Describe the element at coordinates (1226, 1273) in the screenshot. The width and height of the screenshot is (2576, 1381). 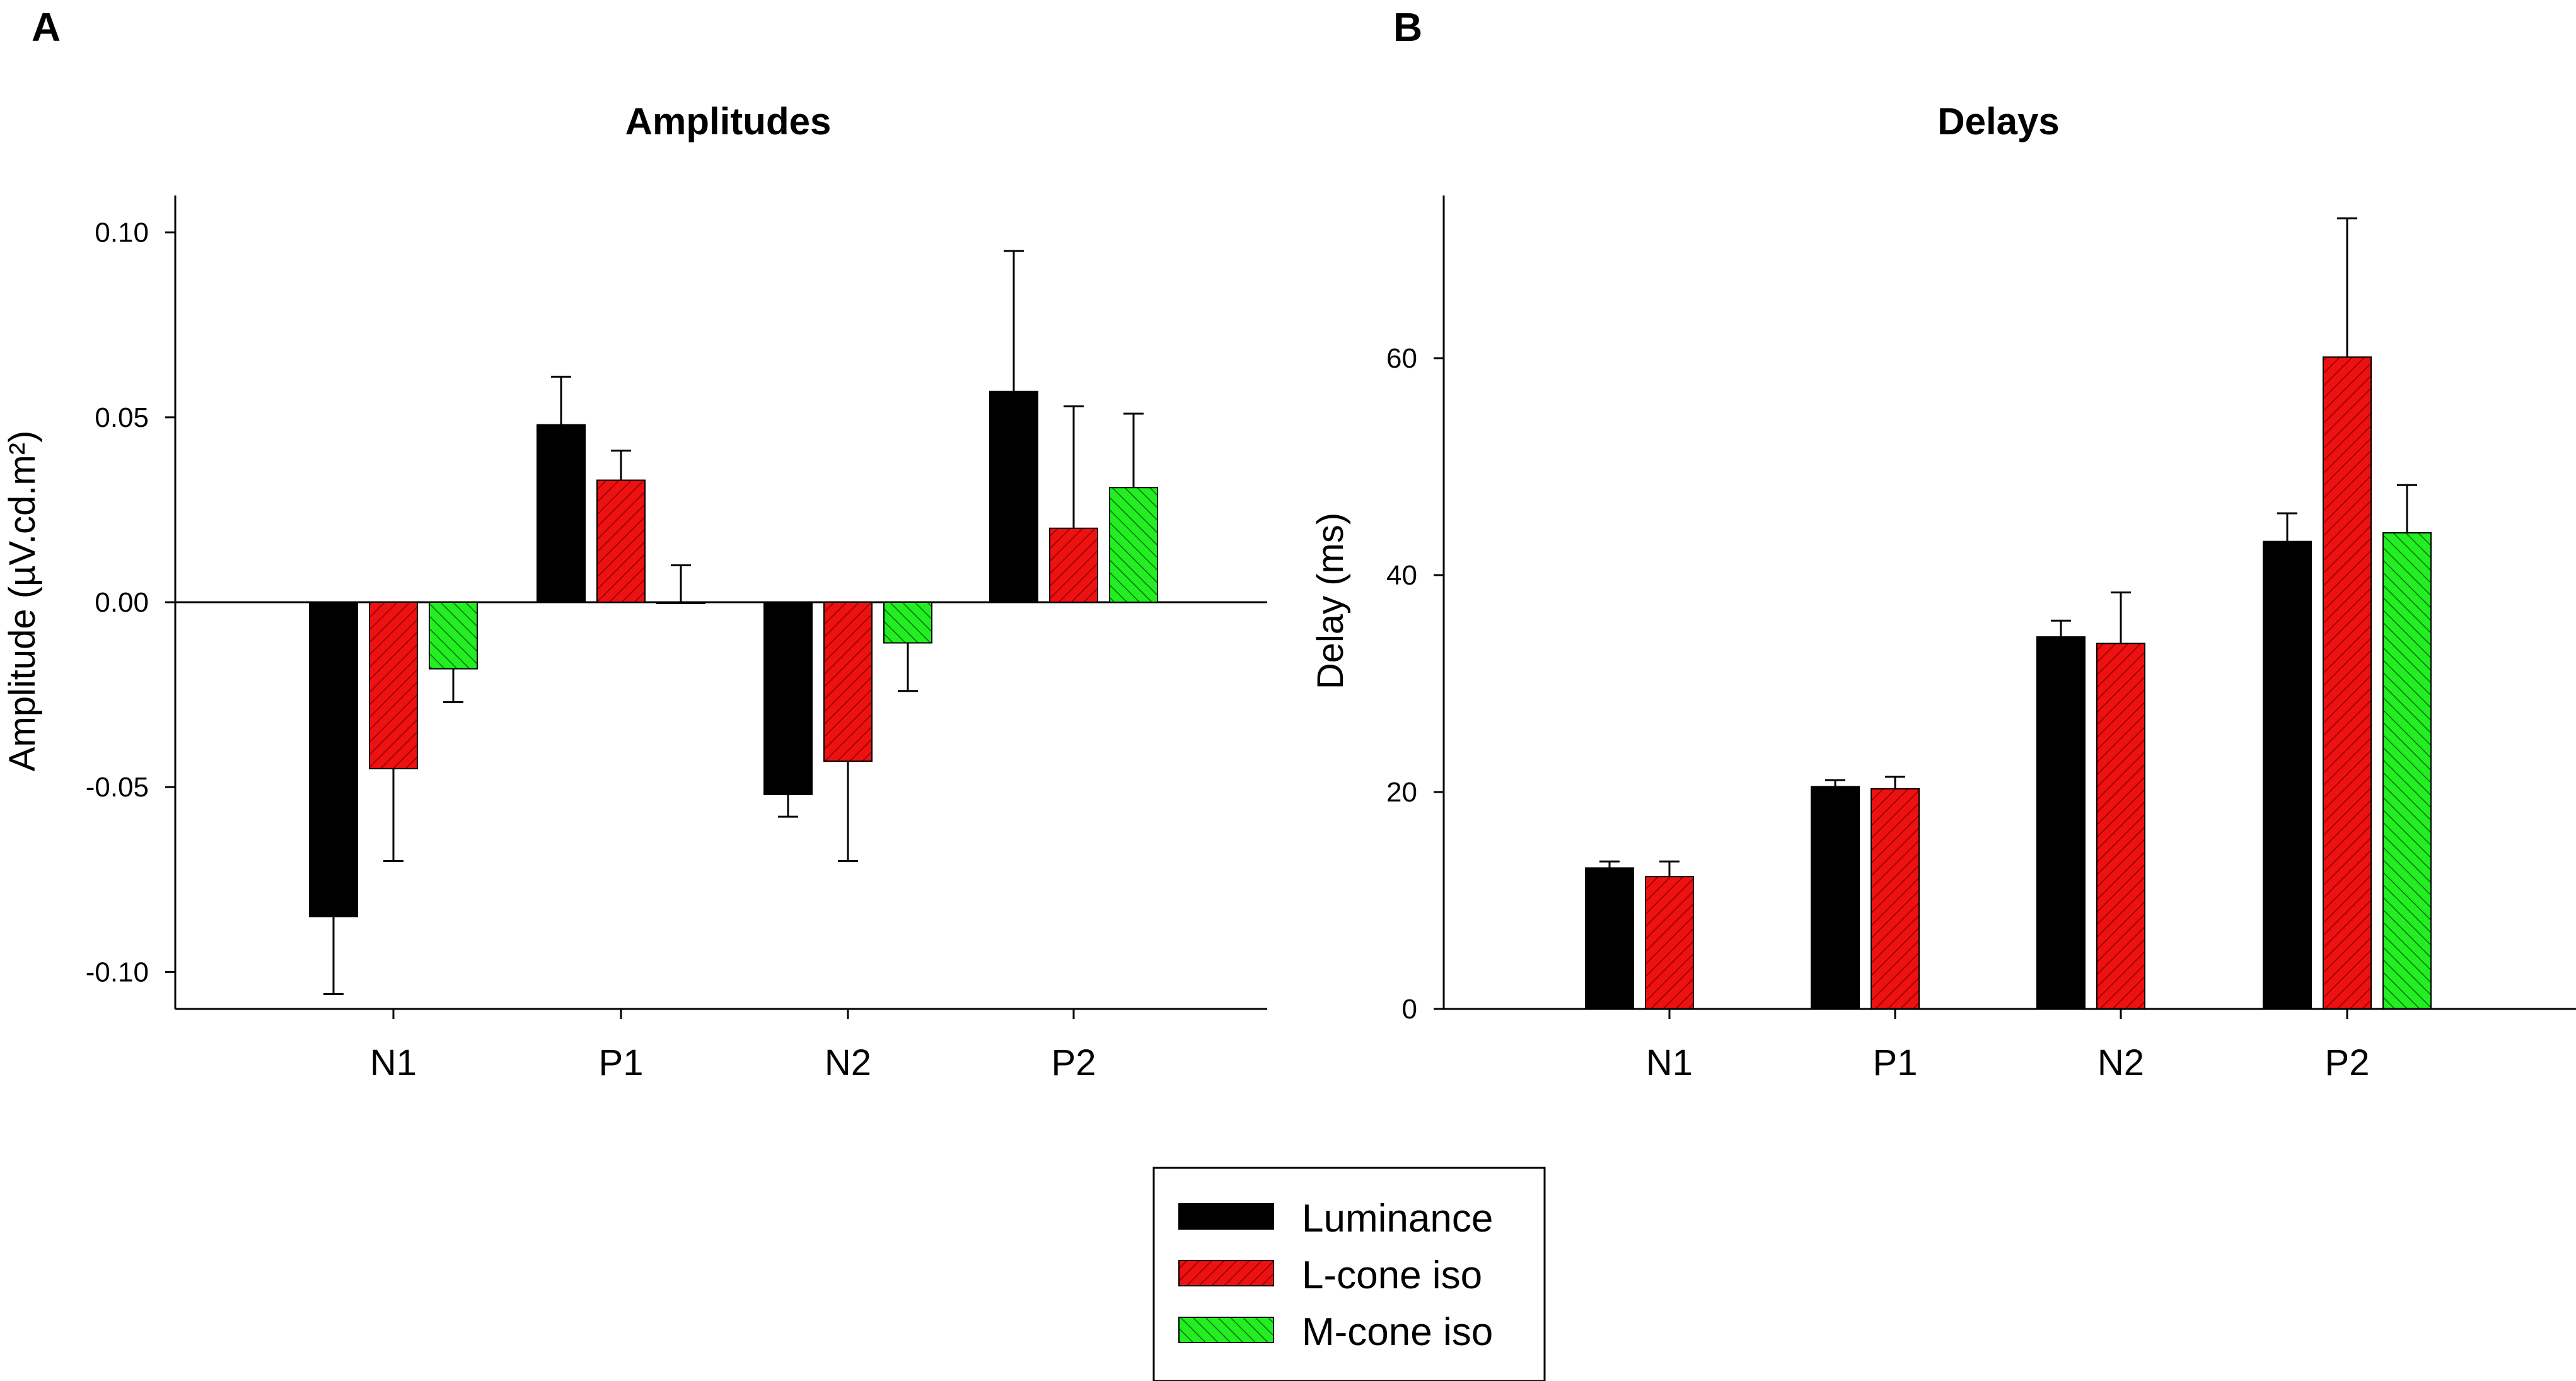
I see `legend-swatch-lcone` at that location.